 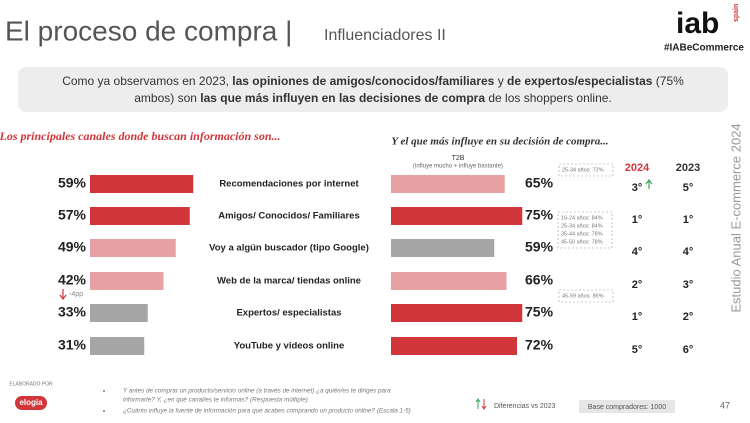 I want to click on title: El proceso de compra |, so click(x=148, y=30).